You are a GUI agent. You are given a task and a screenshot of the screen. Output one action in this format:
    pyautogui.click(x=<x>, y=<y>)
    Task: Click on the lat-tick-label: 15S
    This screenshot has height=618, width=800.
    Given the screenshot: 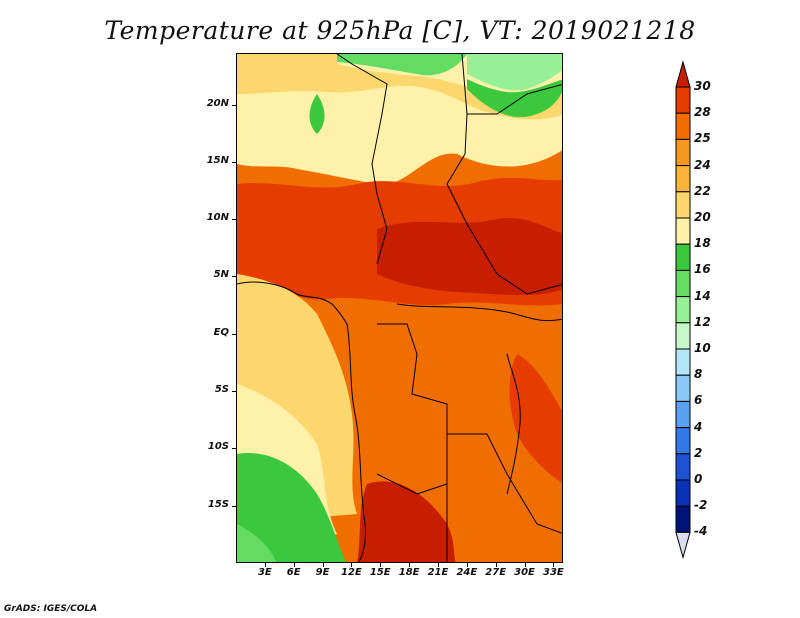 What is the action you would take?
    pyautogui.click(x=218, y=504)
    